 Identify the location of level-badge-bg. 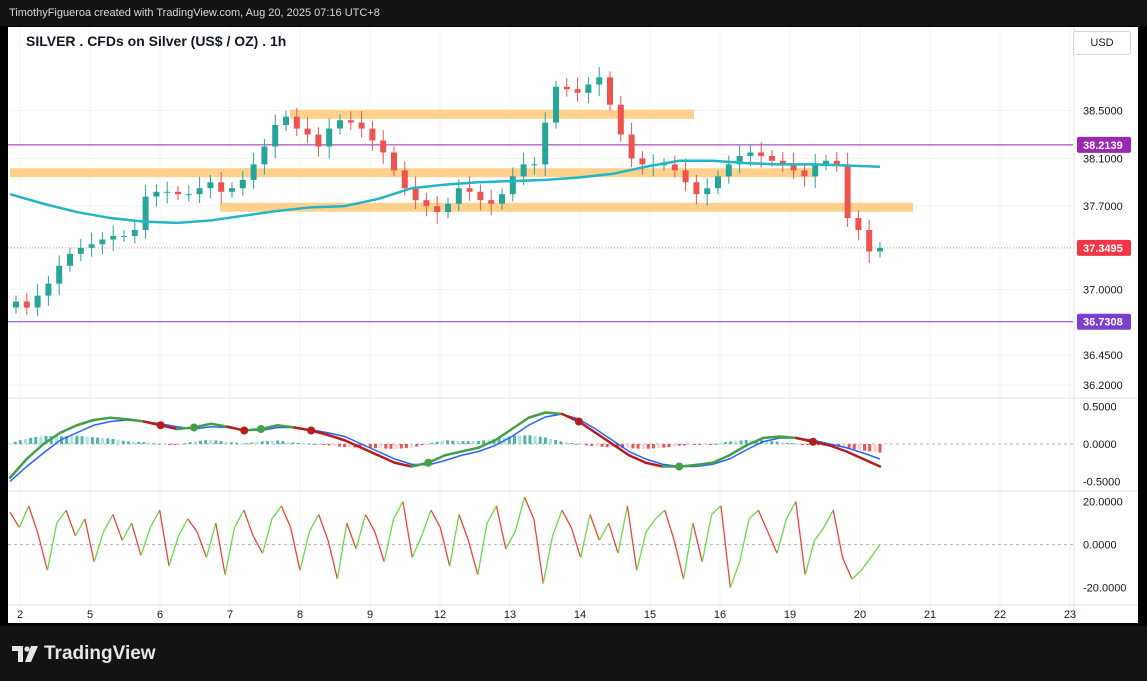
(1104, 321).